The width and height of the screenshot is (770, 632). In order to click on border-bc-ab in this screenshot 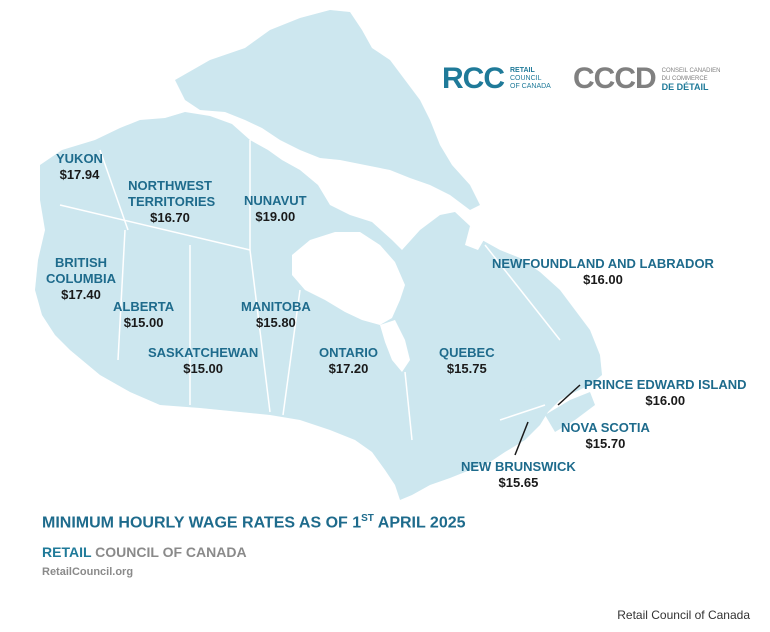, I will do `click(121, 295)`.